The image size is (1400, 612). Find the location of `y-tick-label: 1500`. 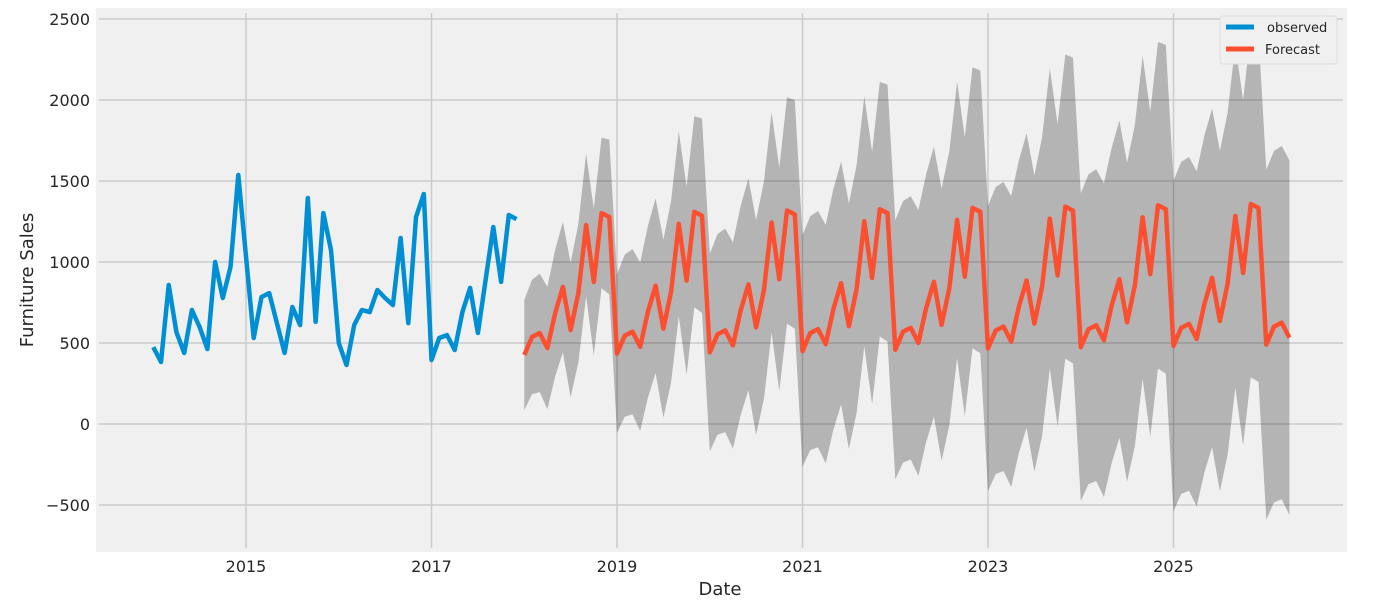

y-tick-label: 1500 is located at coordinates (69, 181).